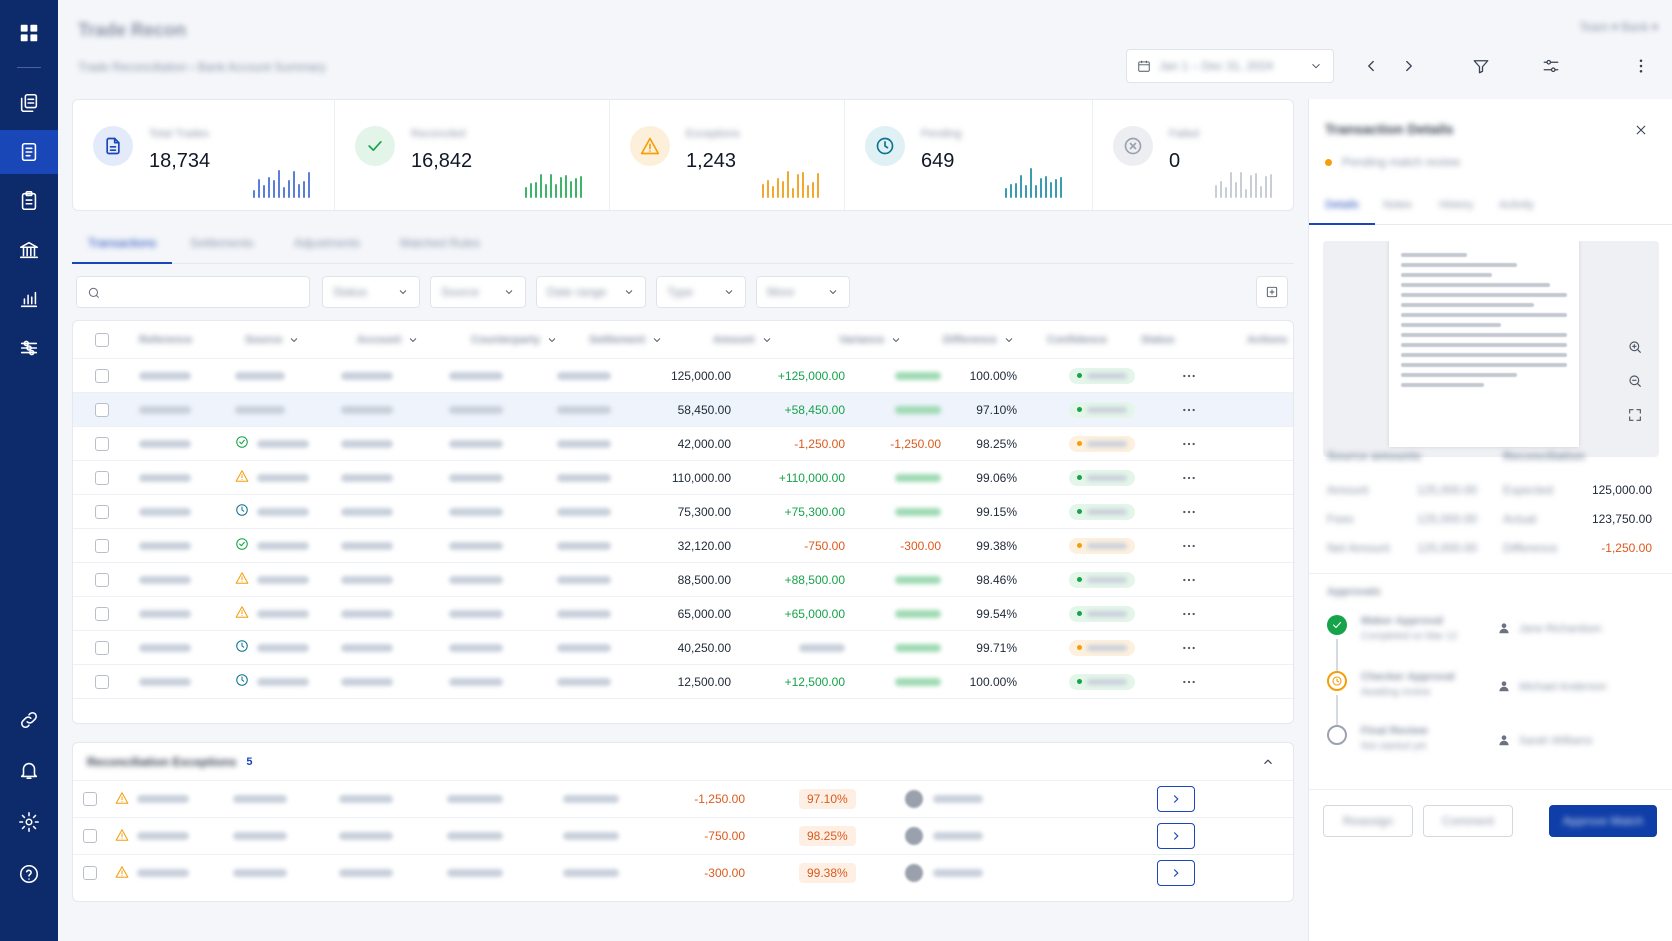 The width and height of the screenshot is (1672, 941). What do you see at coordinates (102, 339) in the screenshot?
I see `select-all-checkbox` at bounding box center [102, 339].